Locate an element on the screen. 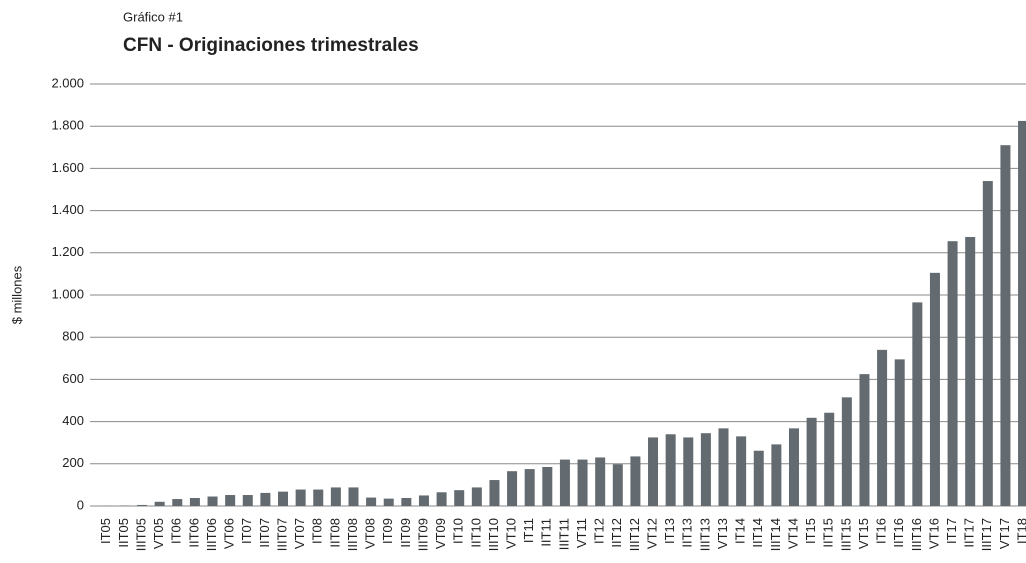 The width and height of the screenshot is (1026, 563). x-tick-label: IT18 is located at coordinates (1020, 531).